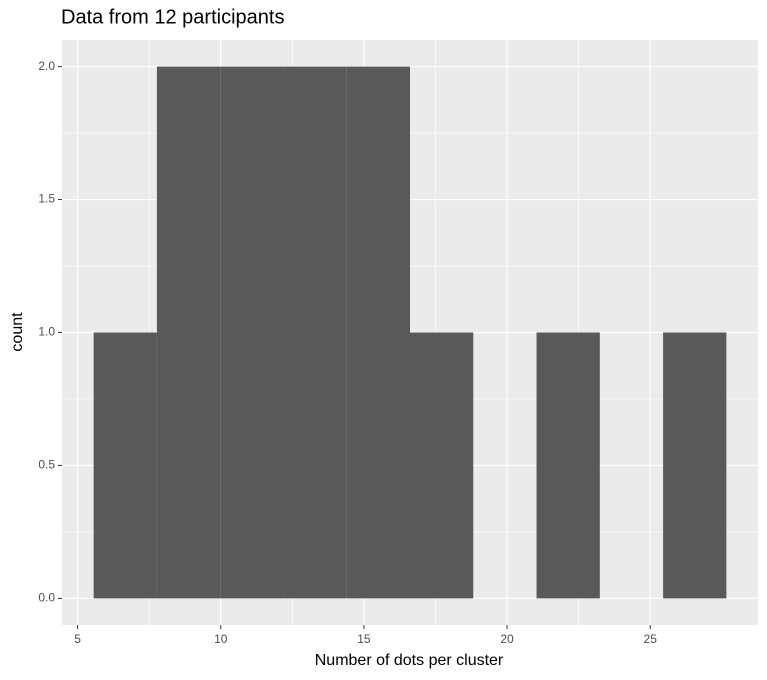 The width and height of the screenshot is (767, 680). I want to click on x-tick-label: 15, so click(364, 639).